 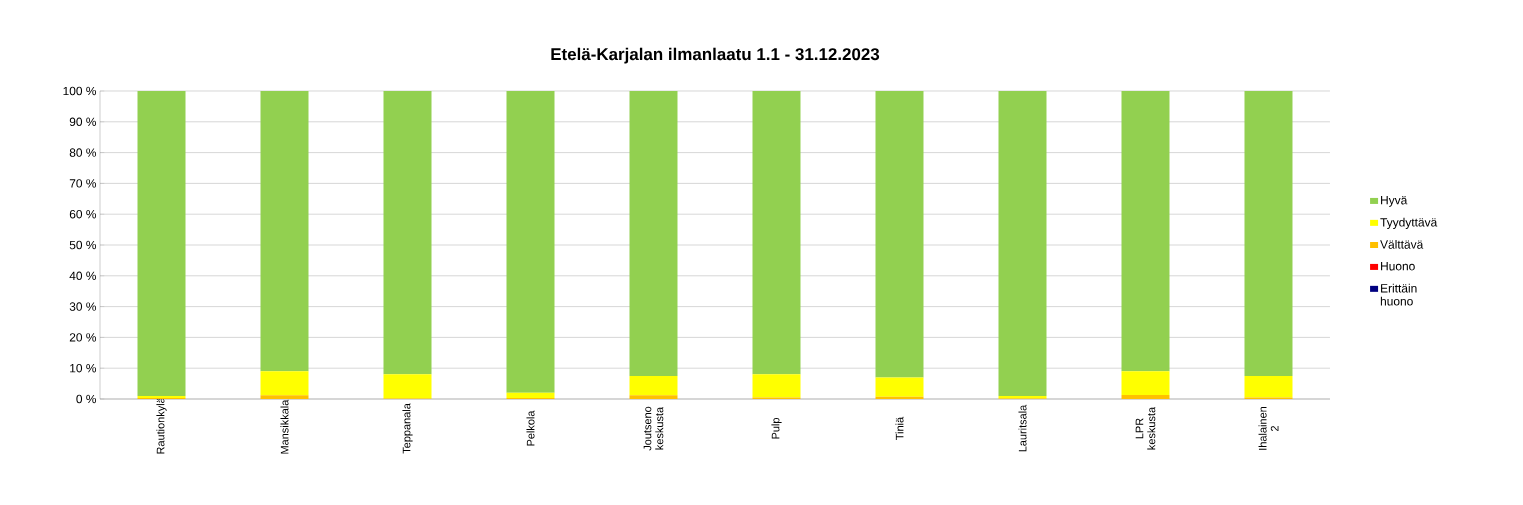 I want to click on x-tick-label: Teppanala, so click(x=407, y=428).